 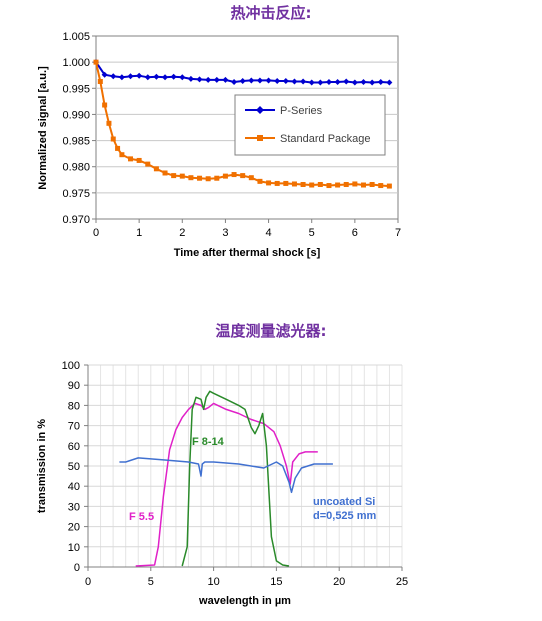 I want to click on x-tick-label: 0, so click(x=96, y=233).